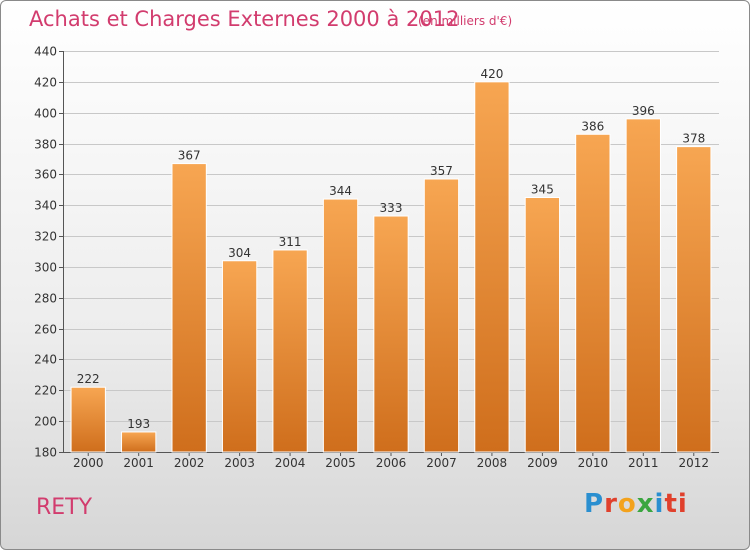 This screenshot has width=750, height=550. Describe the element at coordinates (693, 139) in the screenshot. I see `bar-value-label: 378` at that location.